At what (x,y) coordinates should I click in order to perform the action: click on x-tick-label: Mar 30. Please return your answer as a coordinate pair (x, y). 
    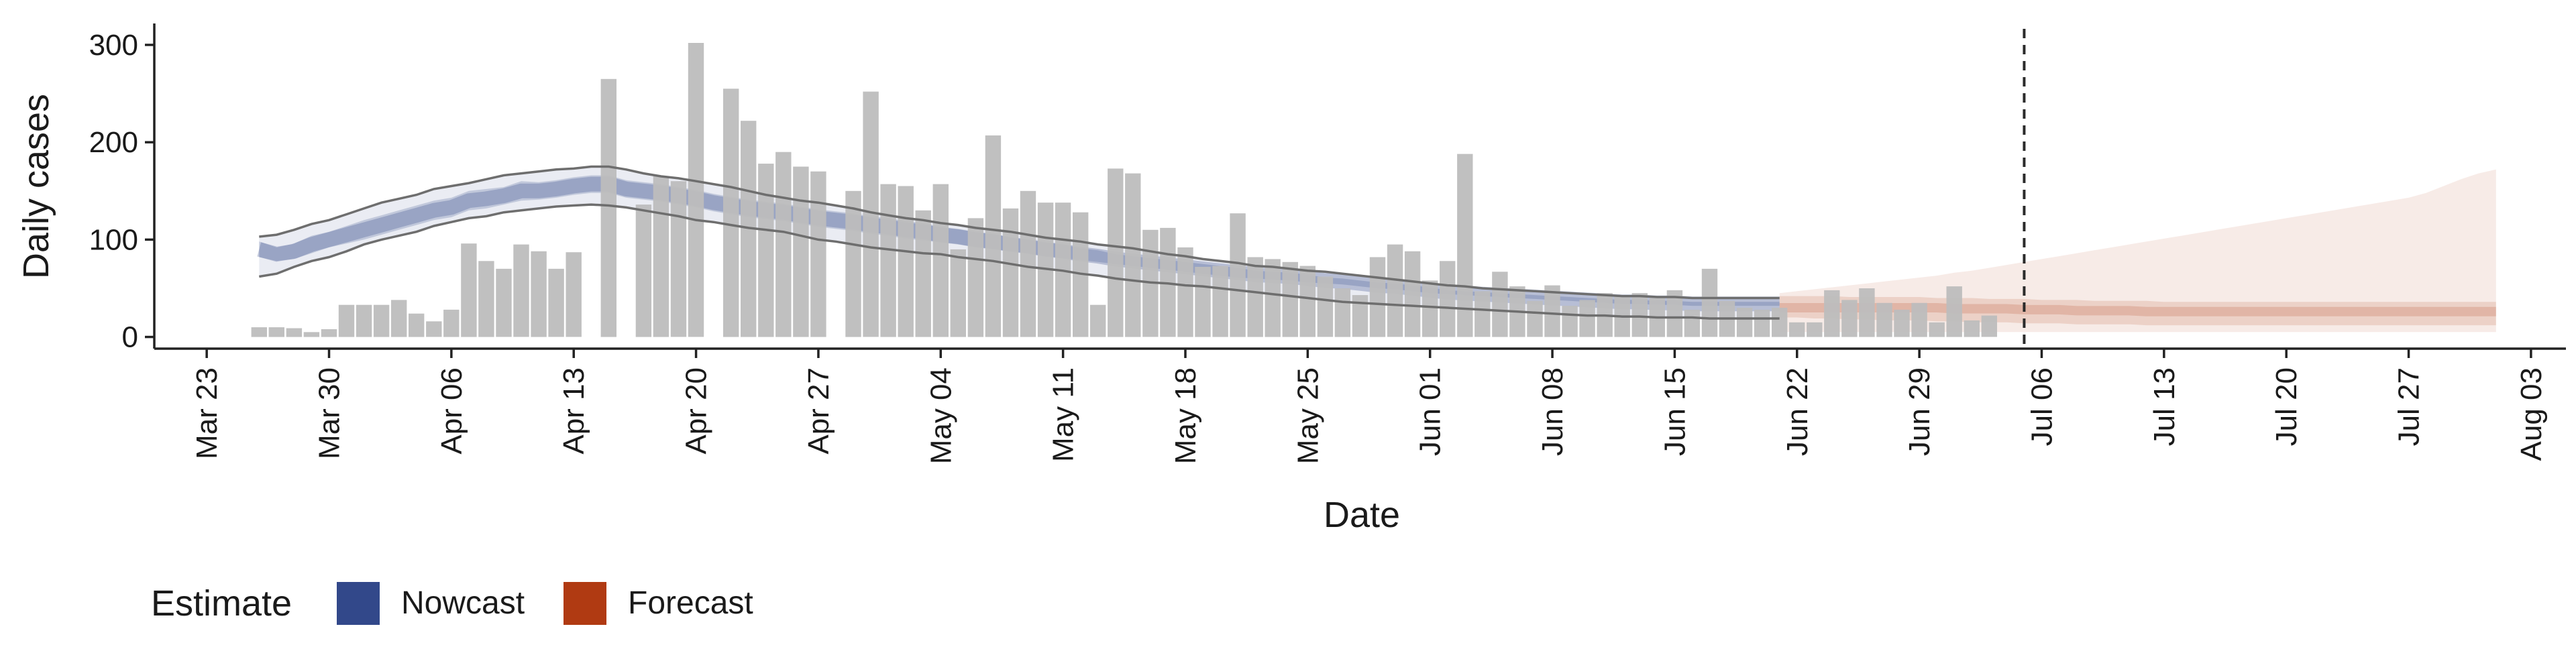
    Looking at the image, I should click on (329, 413).